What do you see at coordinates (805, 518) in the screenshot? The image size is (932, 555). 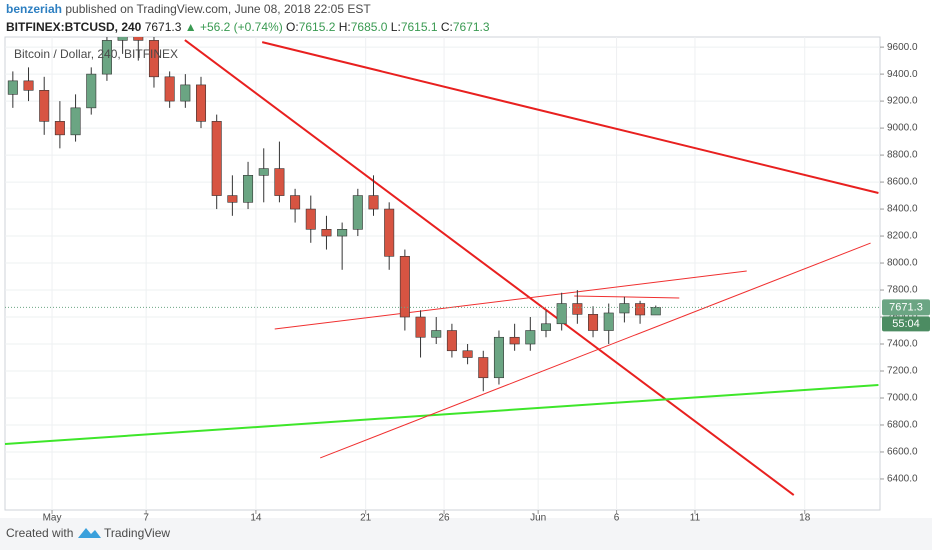 I see `x-tick-label: 18` at bounding box center [805, 518].